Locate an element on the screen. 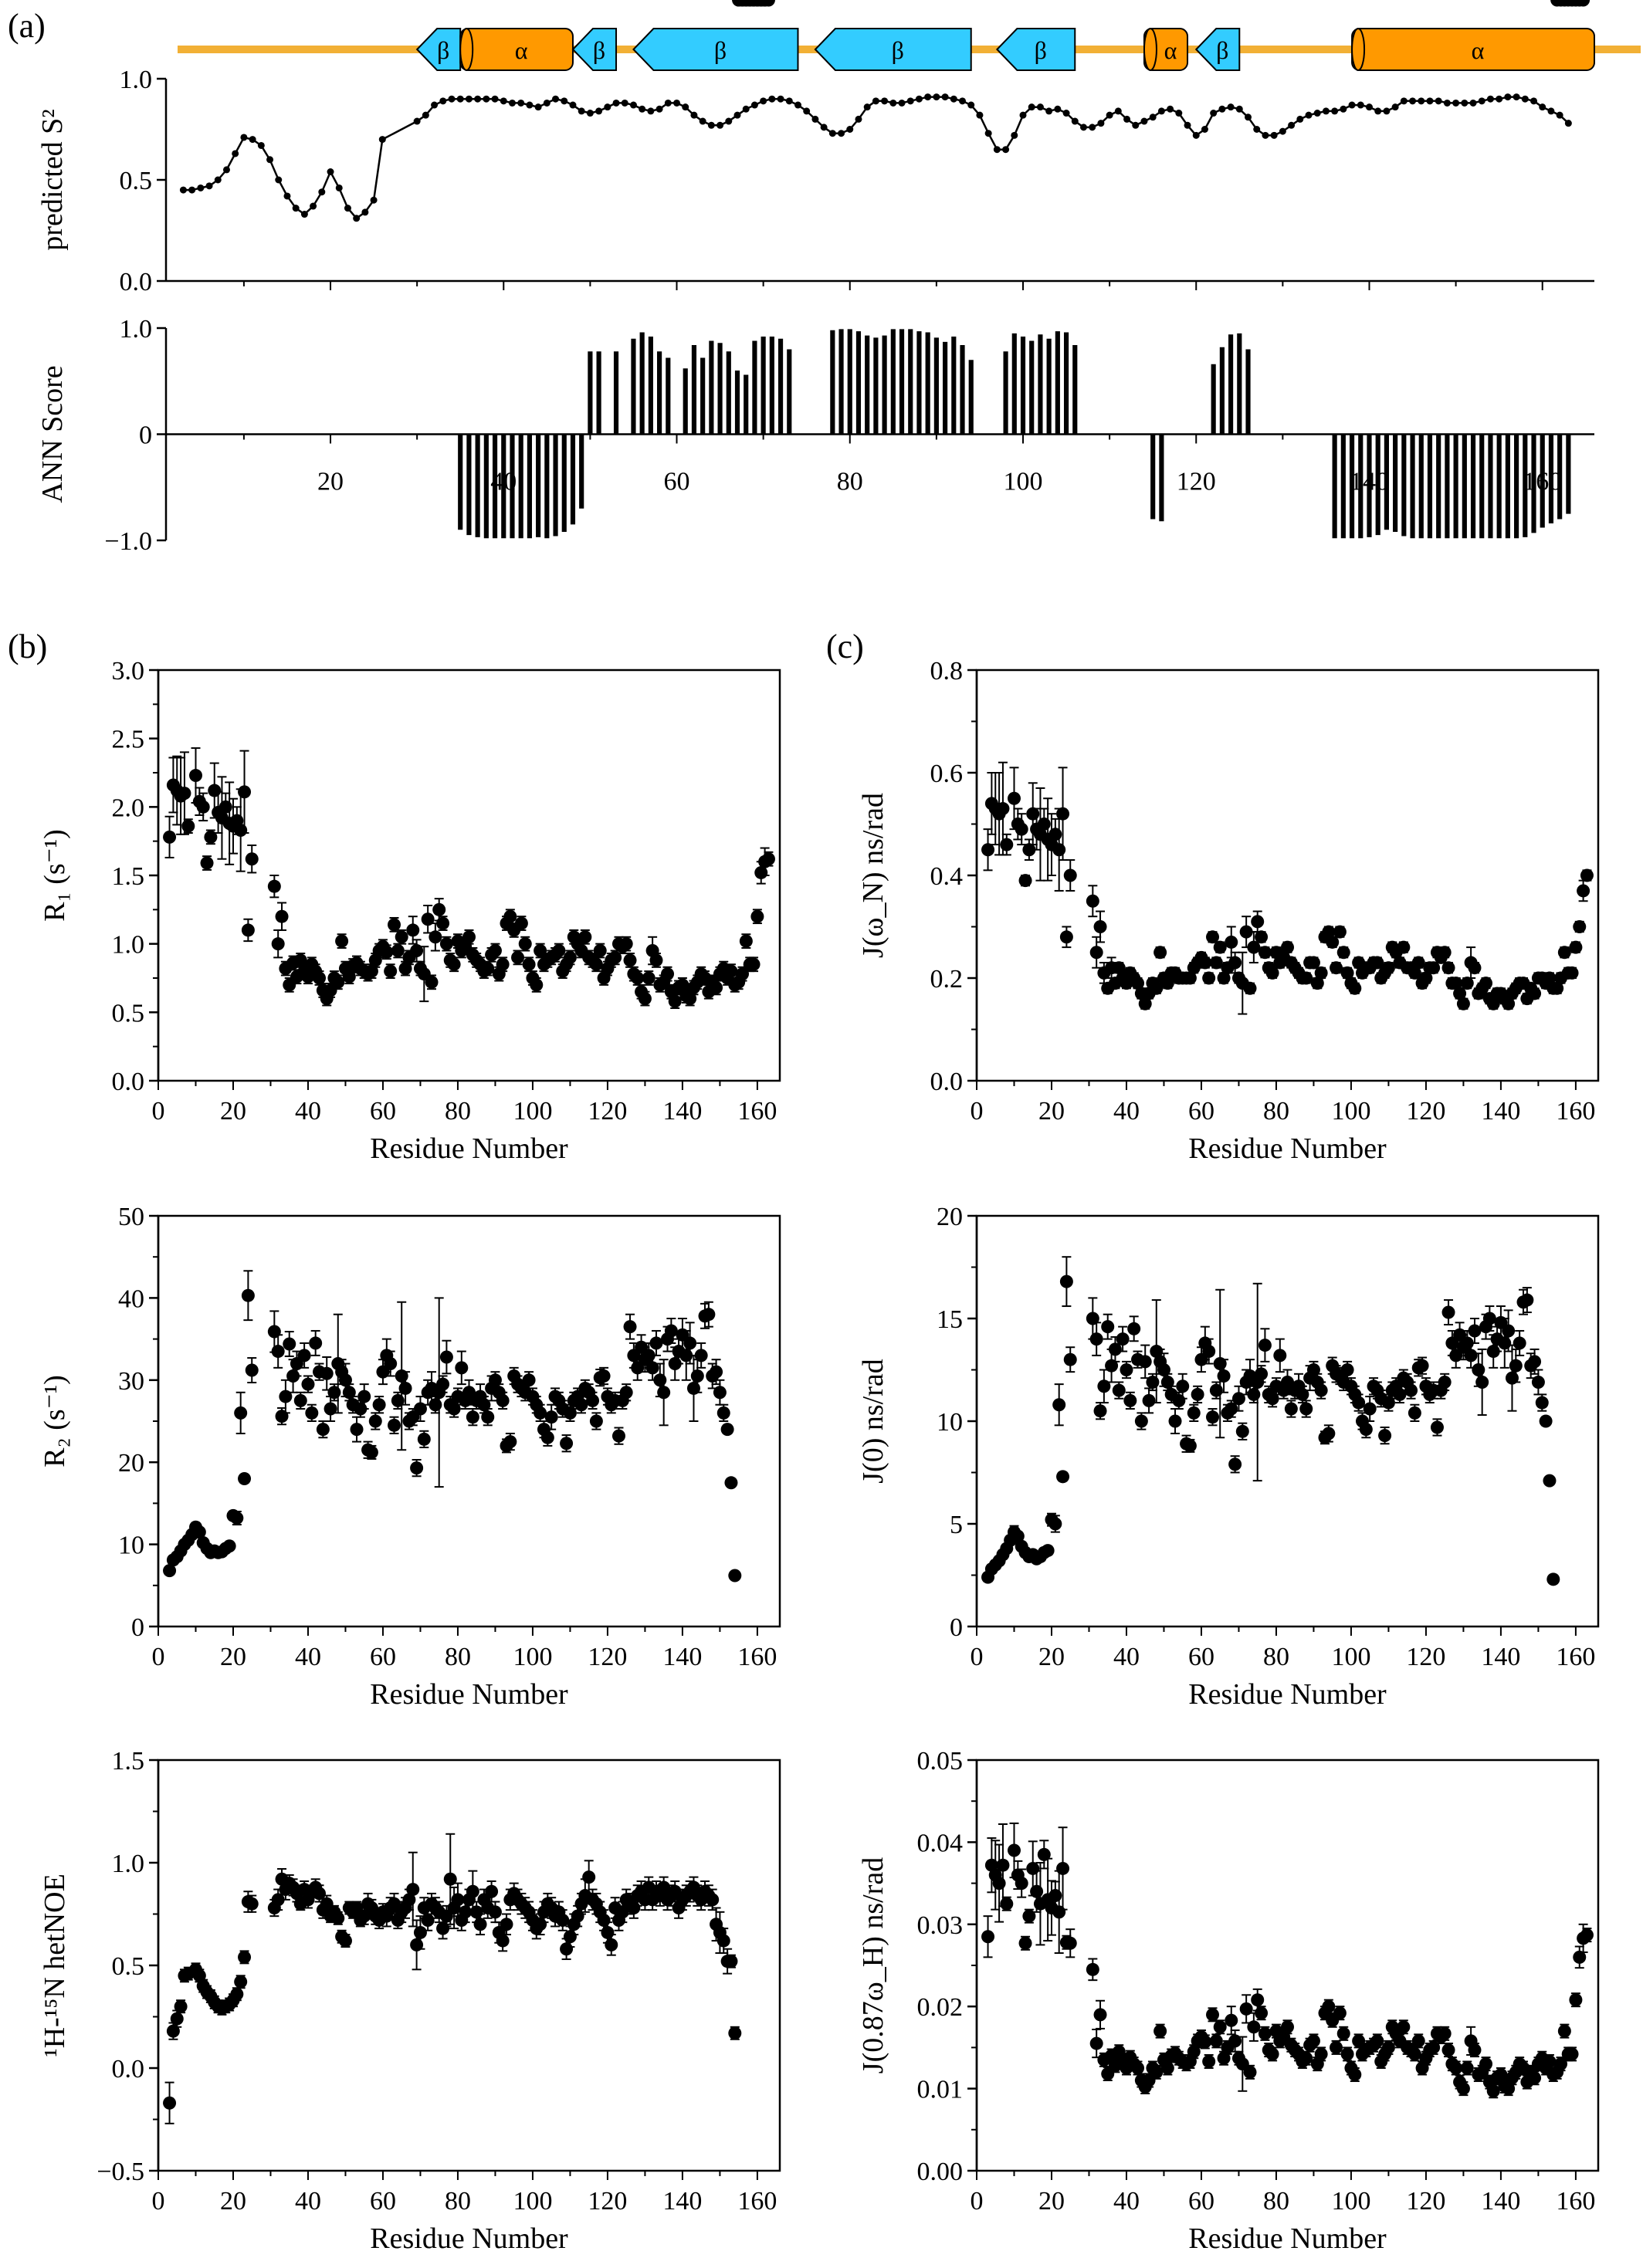 This screenshot has width=1643, height=2268. j0-ylabel: J(0) ns/rad is located at coordinates (873, 1421).